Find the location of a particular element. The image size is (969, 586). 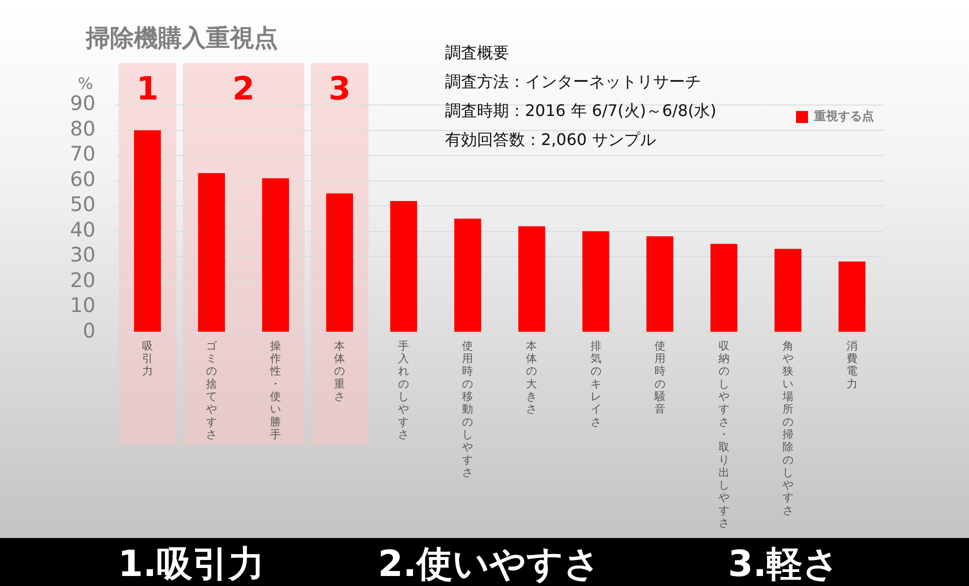

text: 3.軽さ is located at coordinates (784, 564).